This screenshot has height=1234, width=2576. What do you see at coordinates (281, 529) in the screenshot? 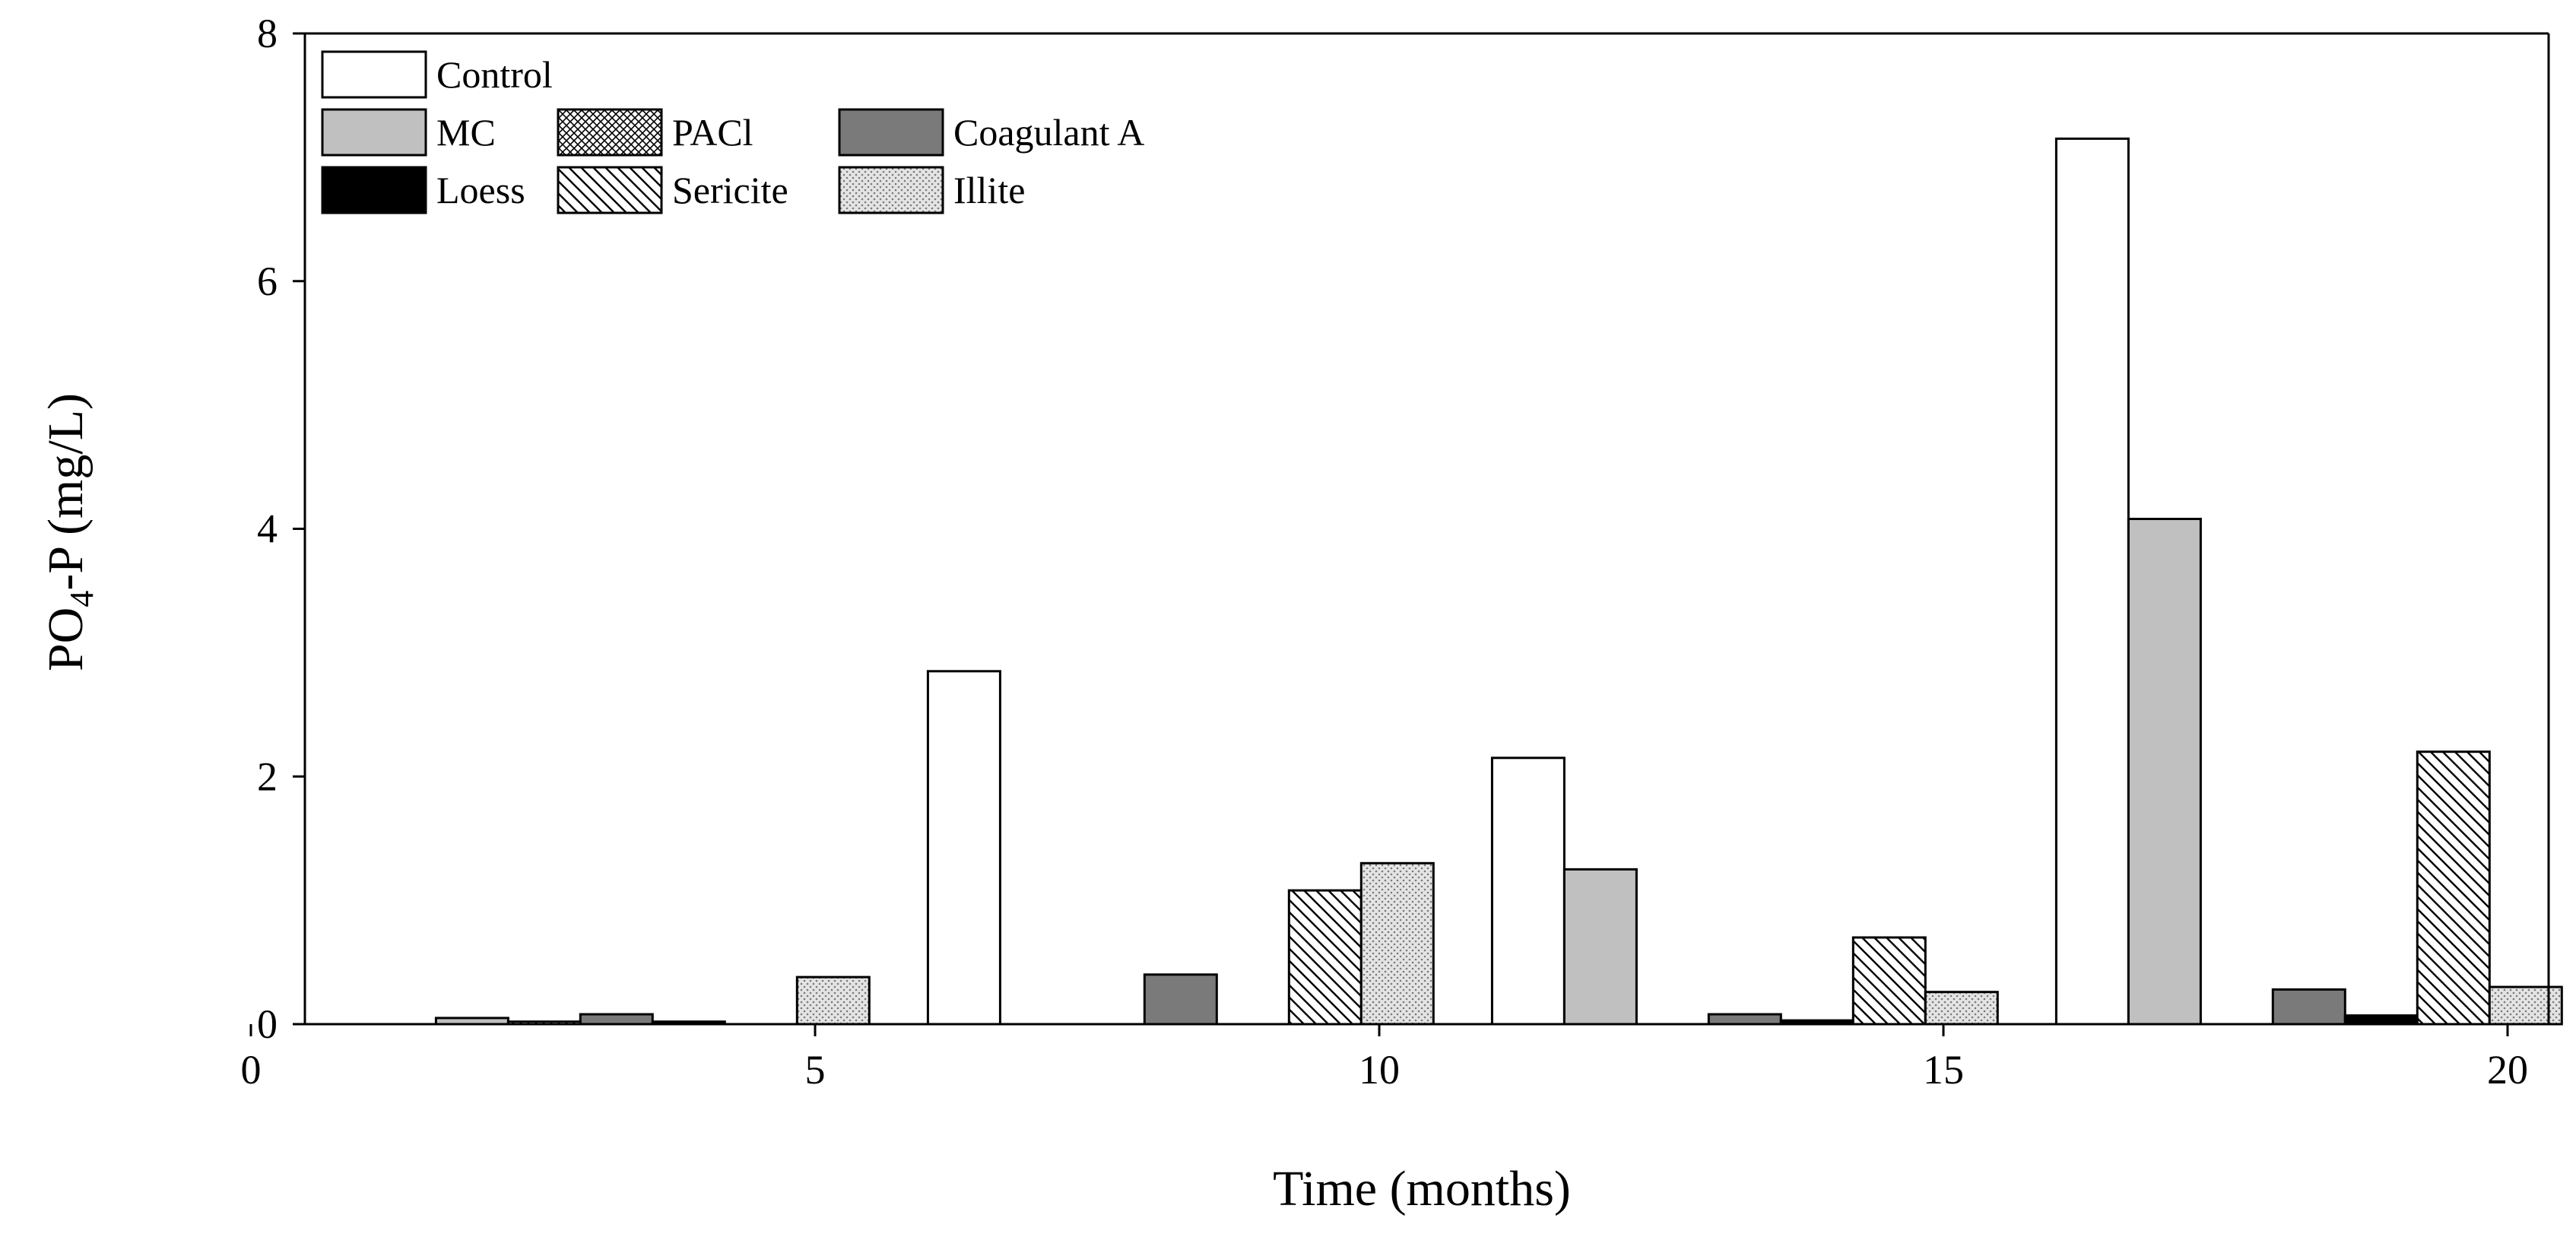
I see `y-ticks: 0 2 4 6 8` at bounding box center [281, 529].